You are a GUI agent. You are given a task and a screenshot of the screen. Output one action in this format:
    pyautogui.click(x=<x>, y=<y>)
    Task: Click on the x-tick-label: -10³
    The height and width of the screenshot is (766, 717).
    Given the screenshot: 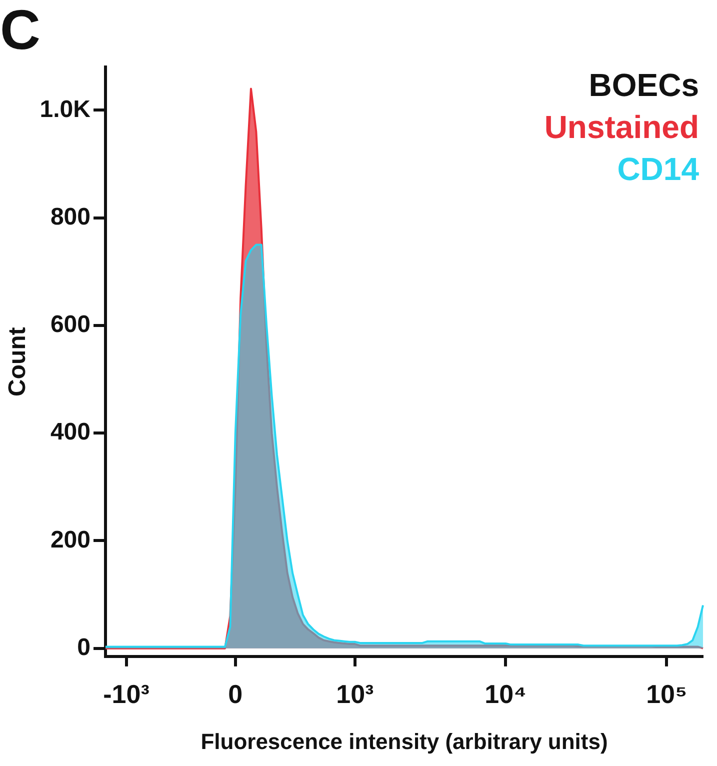 What is the action you would take?
    pyautogui.click(x=126, y=694)
    